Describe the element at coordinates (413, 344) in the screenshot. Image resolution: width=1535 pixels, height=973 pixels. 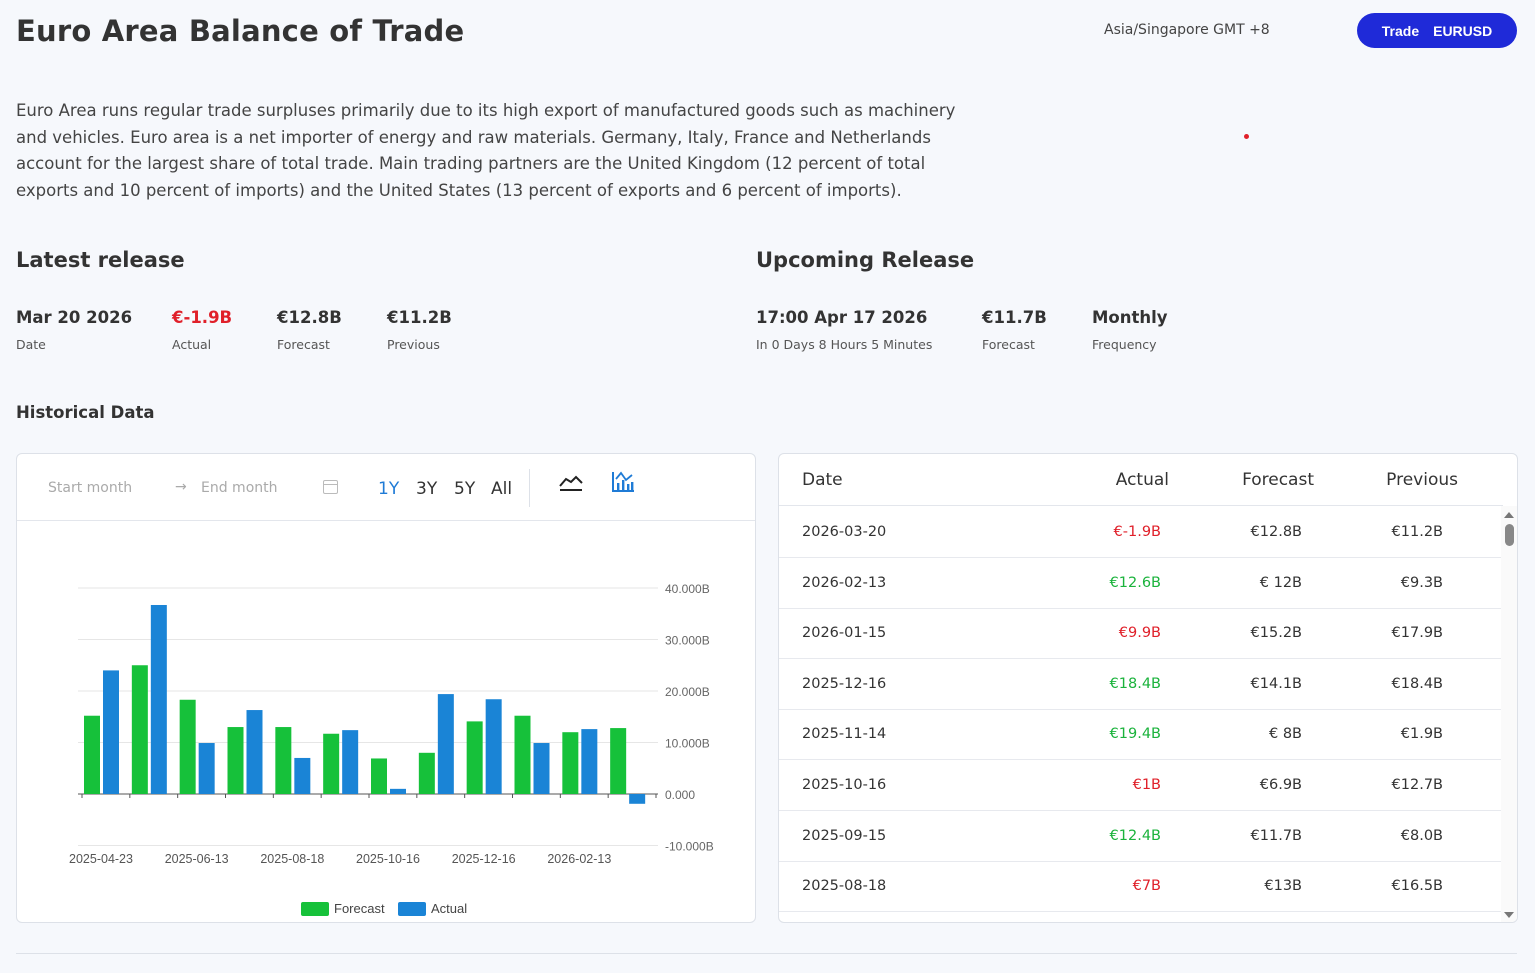
I see `latest-previous-label: Previous` at that location.